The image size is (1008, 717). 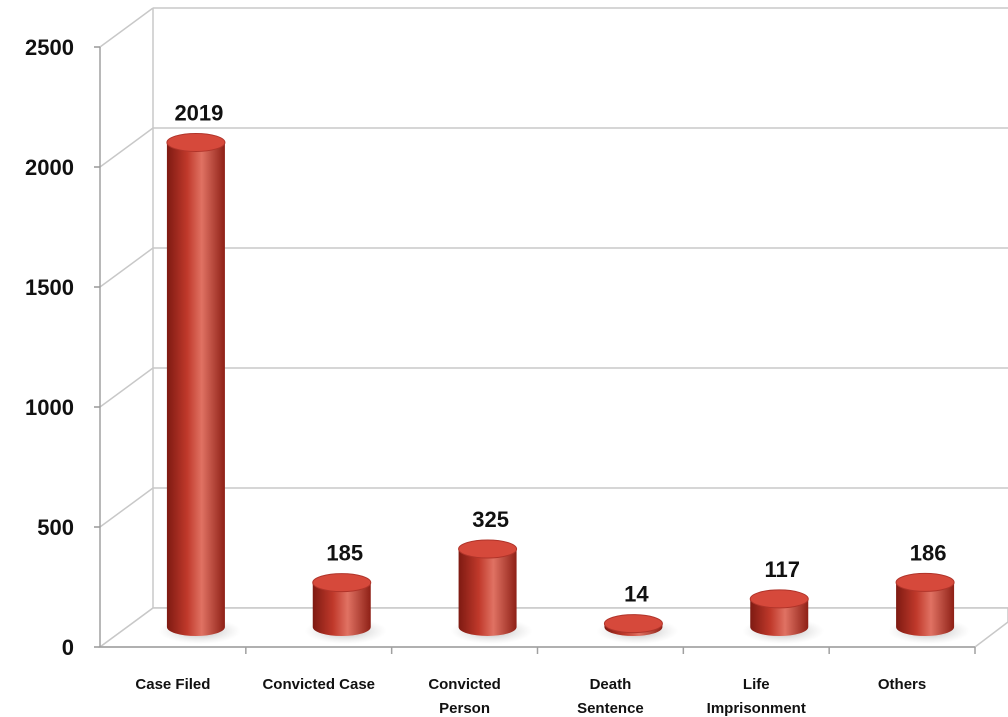 I want to click on y-tick-label: 1500, so click(x=49, y=287).